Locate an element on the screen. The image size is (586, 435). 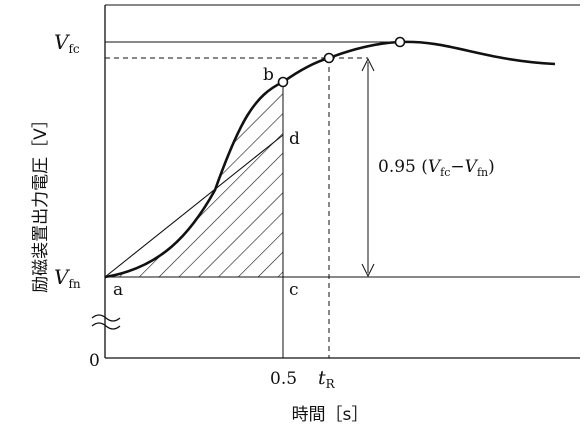
t05-label: 0.5 is located at coordinates (283, 379).